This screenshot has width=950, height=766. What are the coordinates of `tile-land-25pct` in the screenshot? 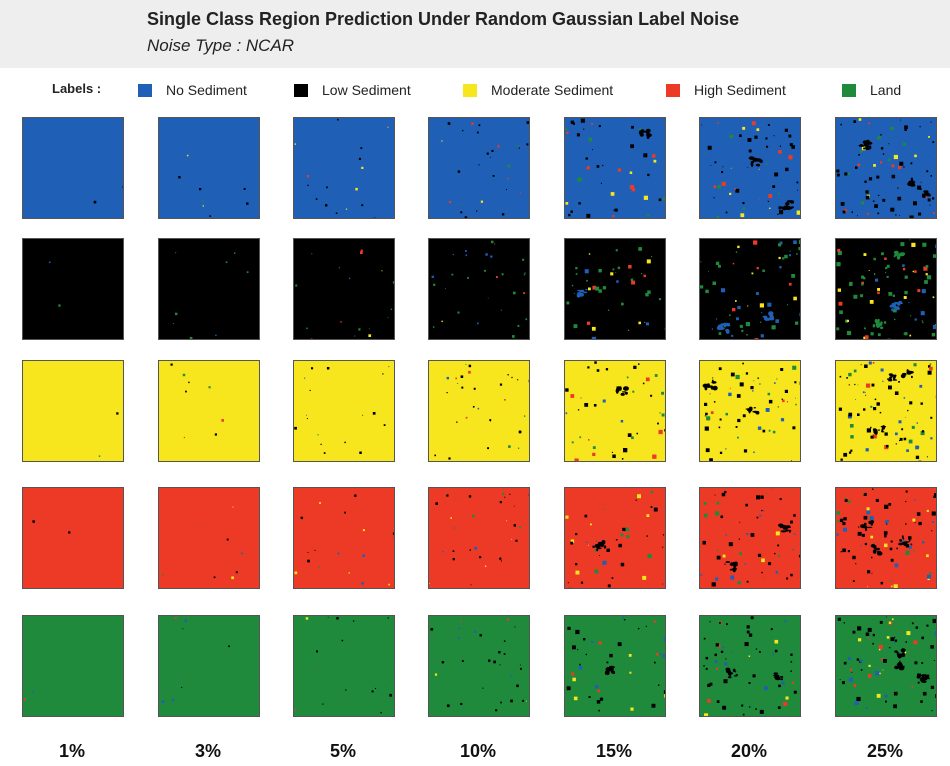 It's located at (886, 666).